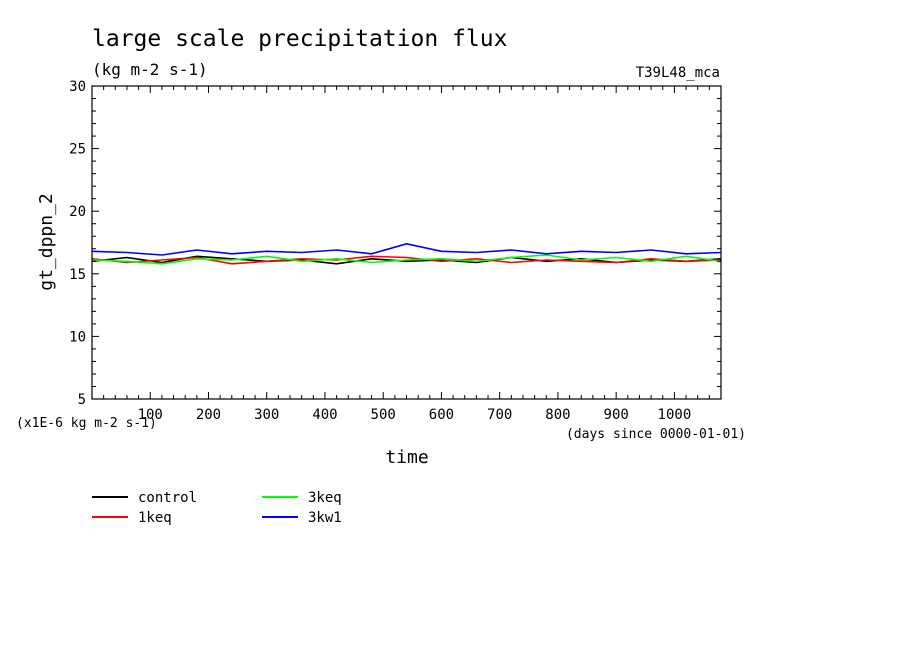 The image size is (904, 654). What do you see at coordinates (656, 434) in the screenshot?
I see `x-units-label: (days since 0000-01-01)` at bounding box center [656, 434].